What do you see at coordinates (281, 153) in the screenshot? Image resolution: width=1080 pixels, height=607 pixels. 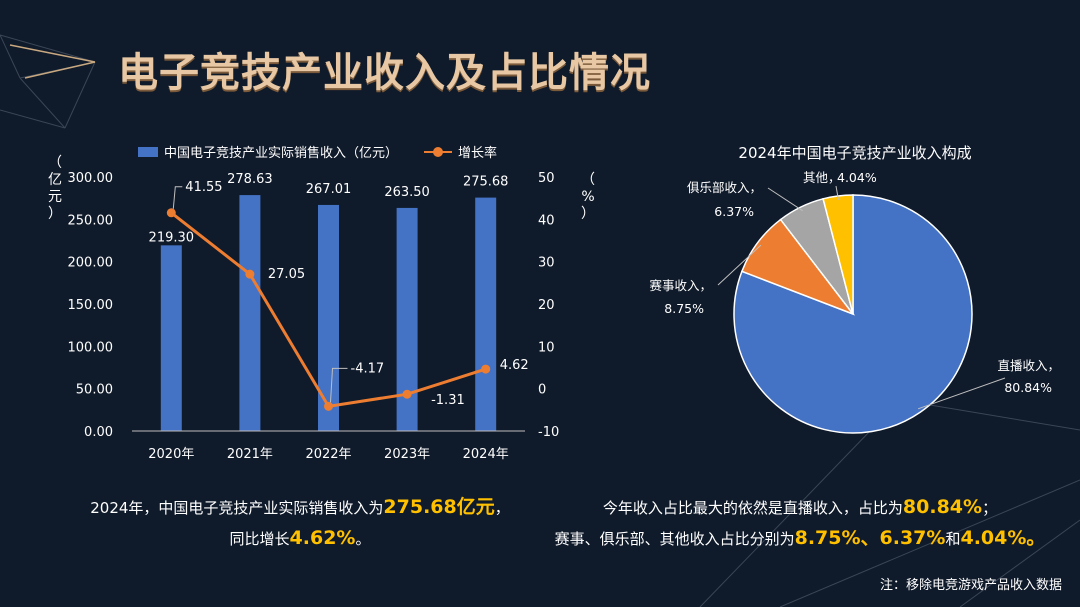 I see `legend-bar-label: 中国电子竞技产业实际销售收入（亿元）` at bounding box center [281, 153].